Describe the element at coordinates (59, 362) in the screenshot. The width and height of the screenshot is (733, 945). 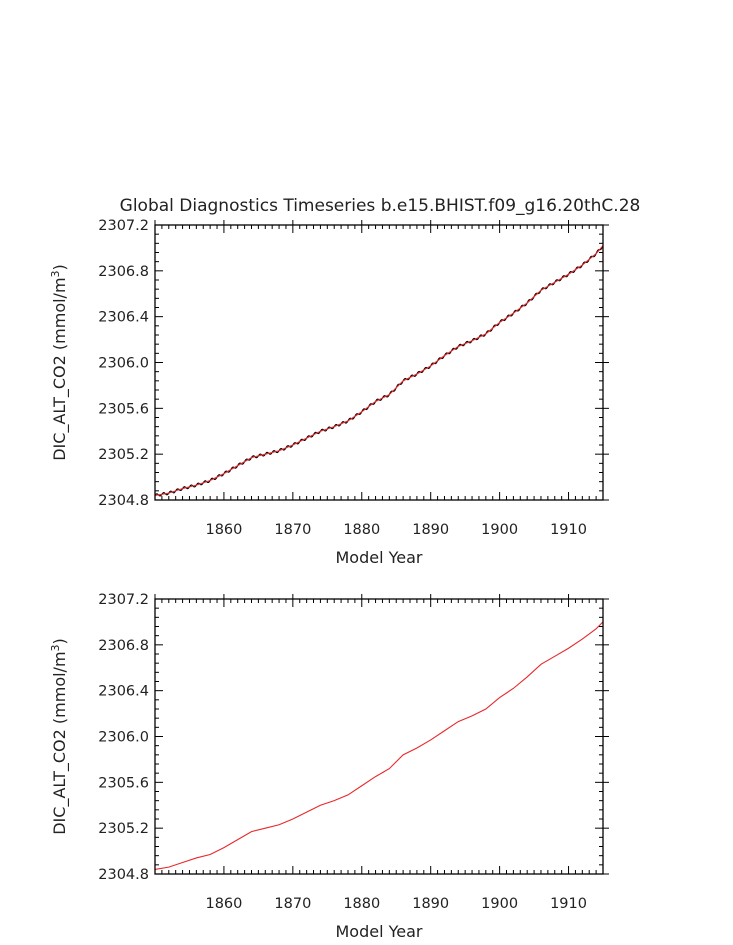
I see `top-y-axis-label: DIC_ALT_CO2 (mmol/m3)` at that location.